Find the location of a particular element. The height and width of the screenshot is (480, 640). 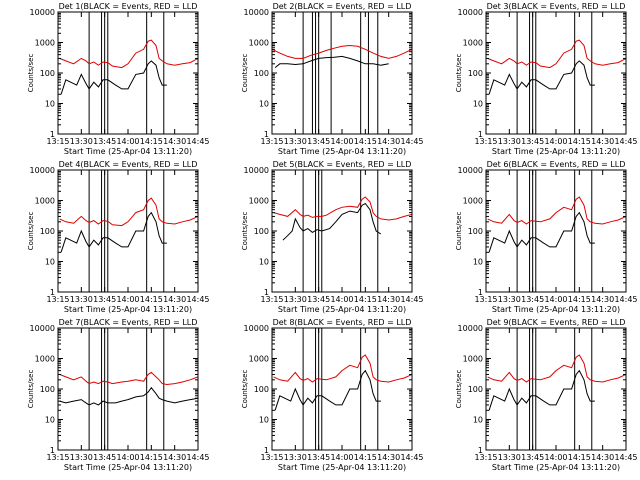

chart-title: Det 2(BLACK = Events, RED = LLD is located at coordinates (342, 6).